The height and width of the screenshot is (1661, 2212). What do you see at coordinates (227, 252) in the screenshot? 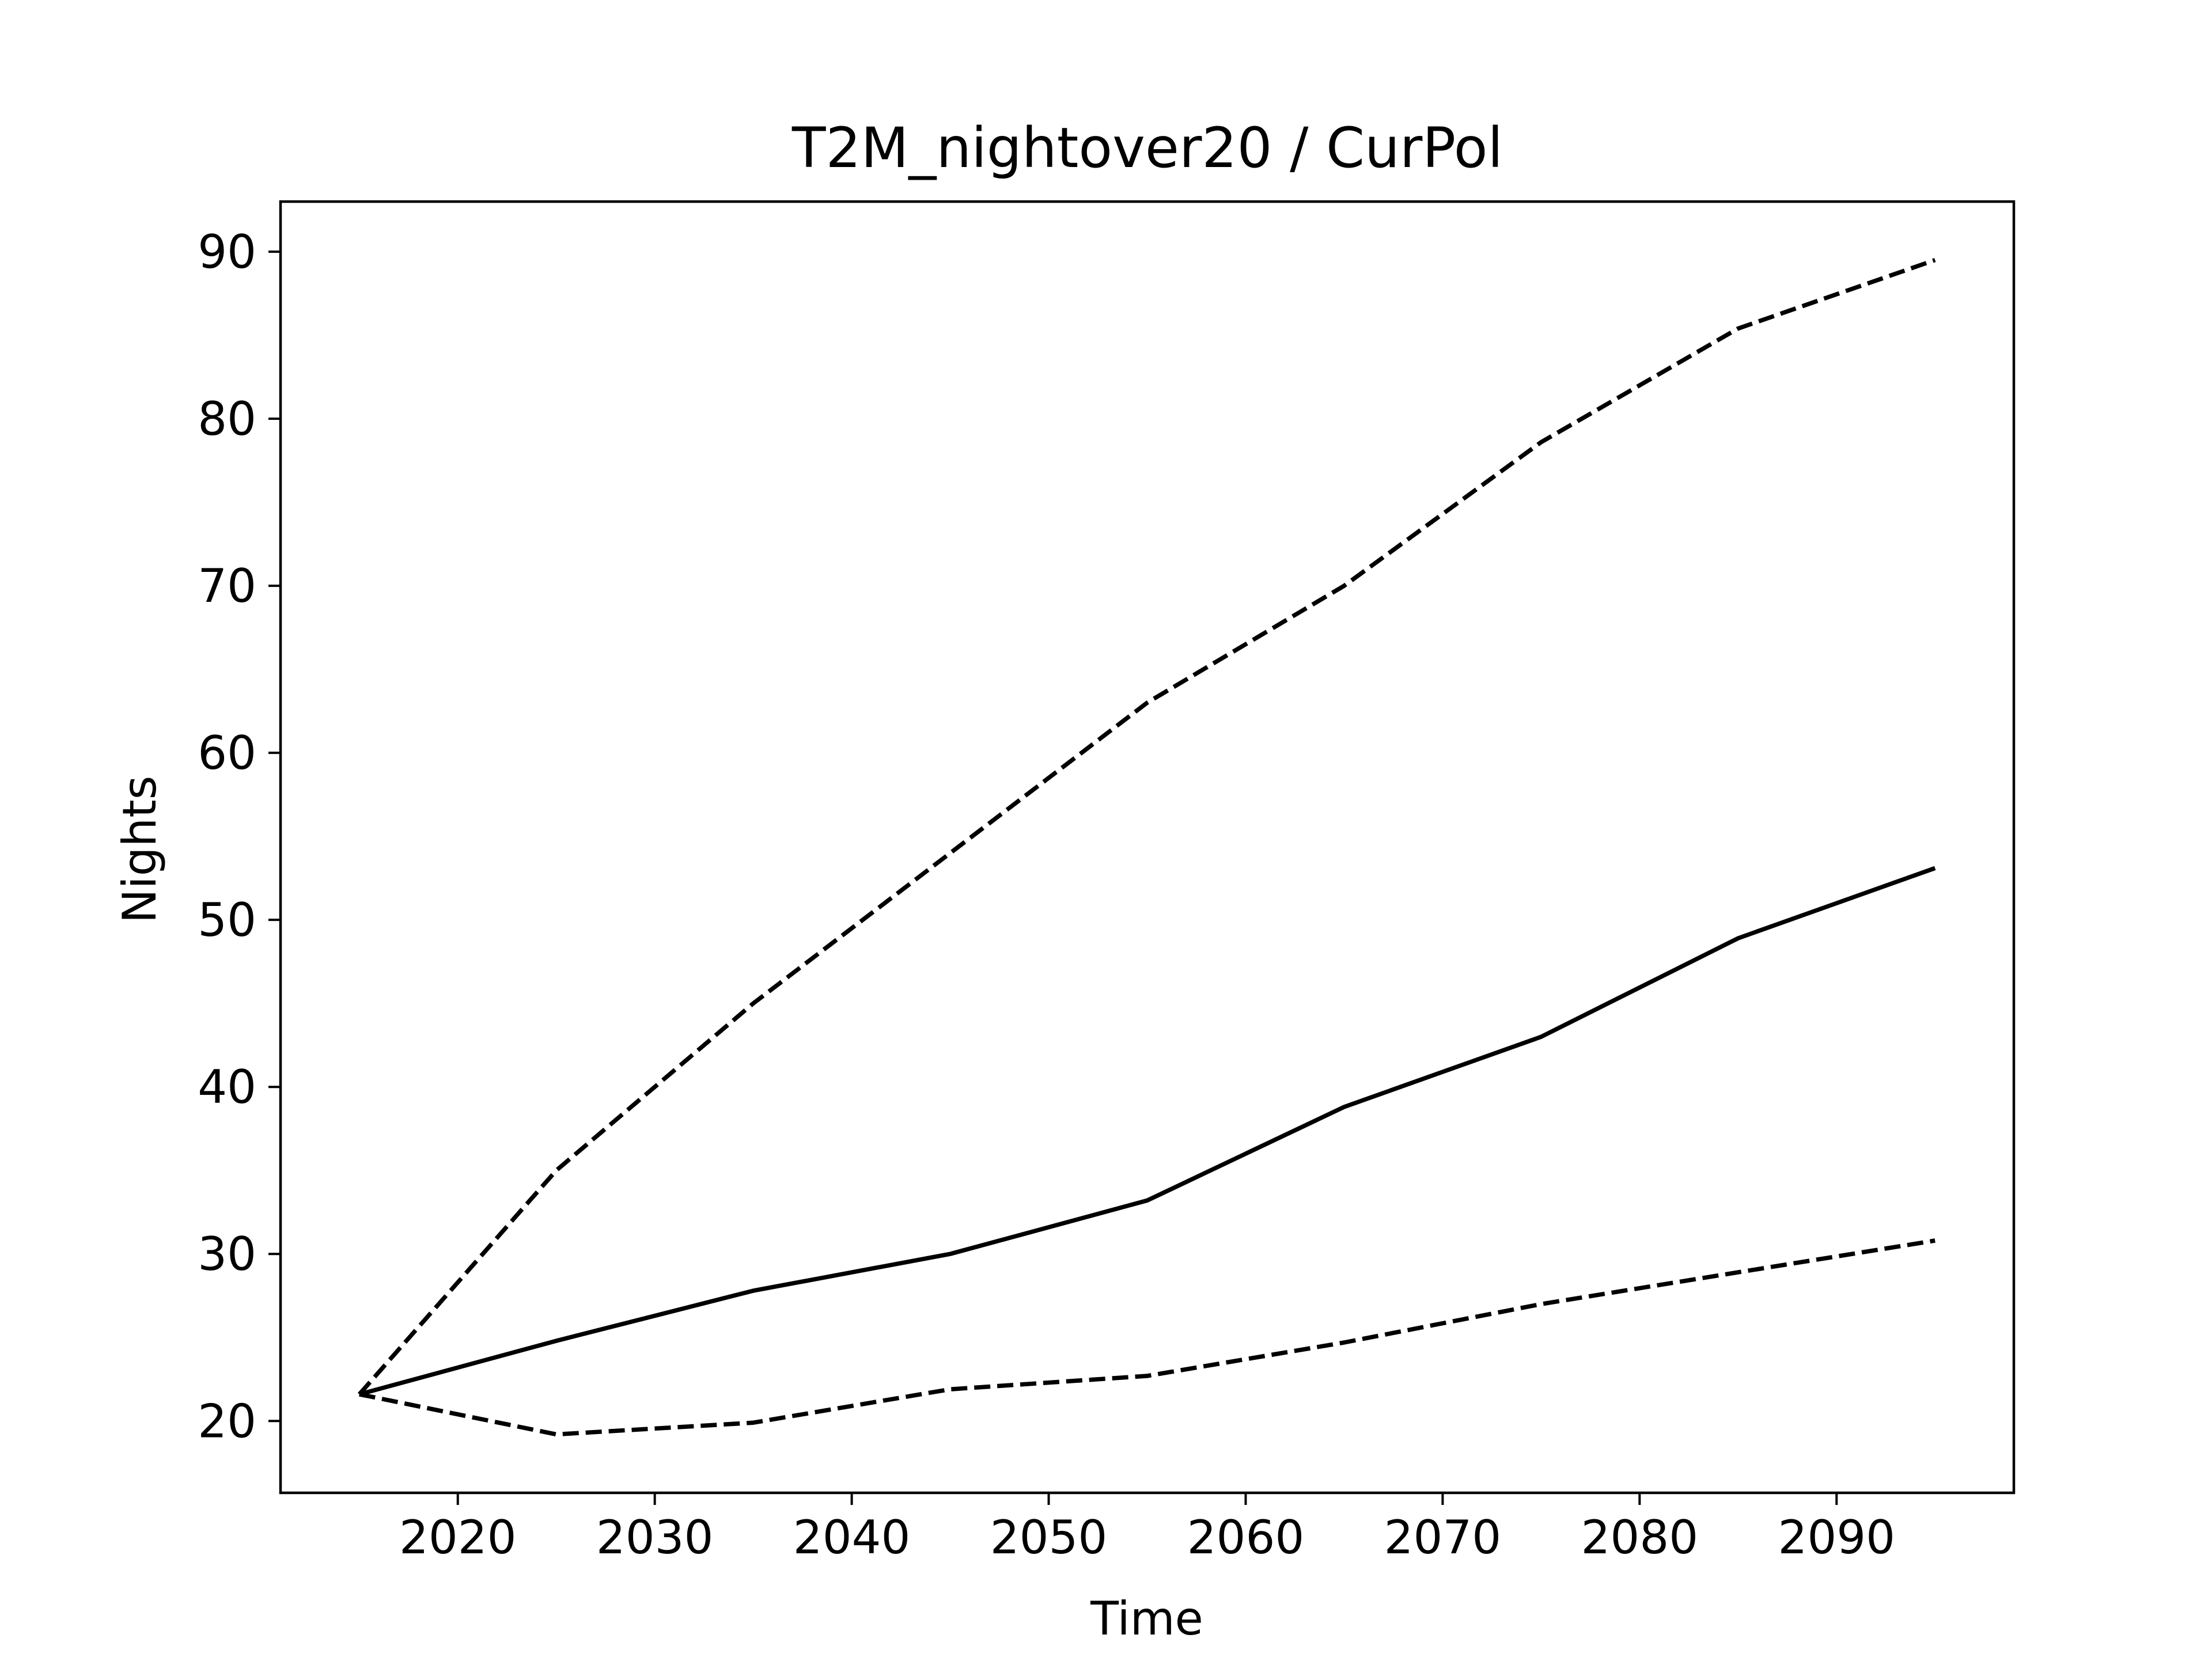
I see `y-tick-label: 90` at bounding box center [227, 252].